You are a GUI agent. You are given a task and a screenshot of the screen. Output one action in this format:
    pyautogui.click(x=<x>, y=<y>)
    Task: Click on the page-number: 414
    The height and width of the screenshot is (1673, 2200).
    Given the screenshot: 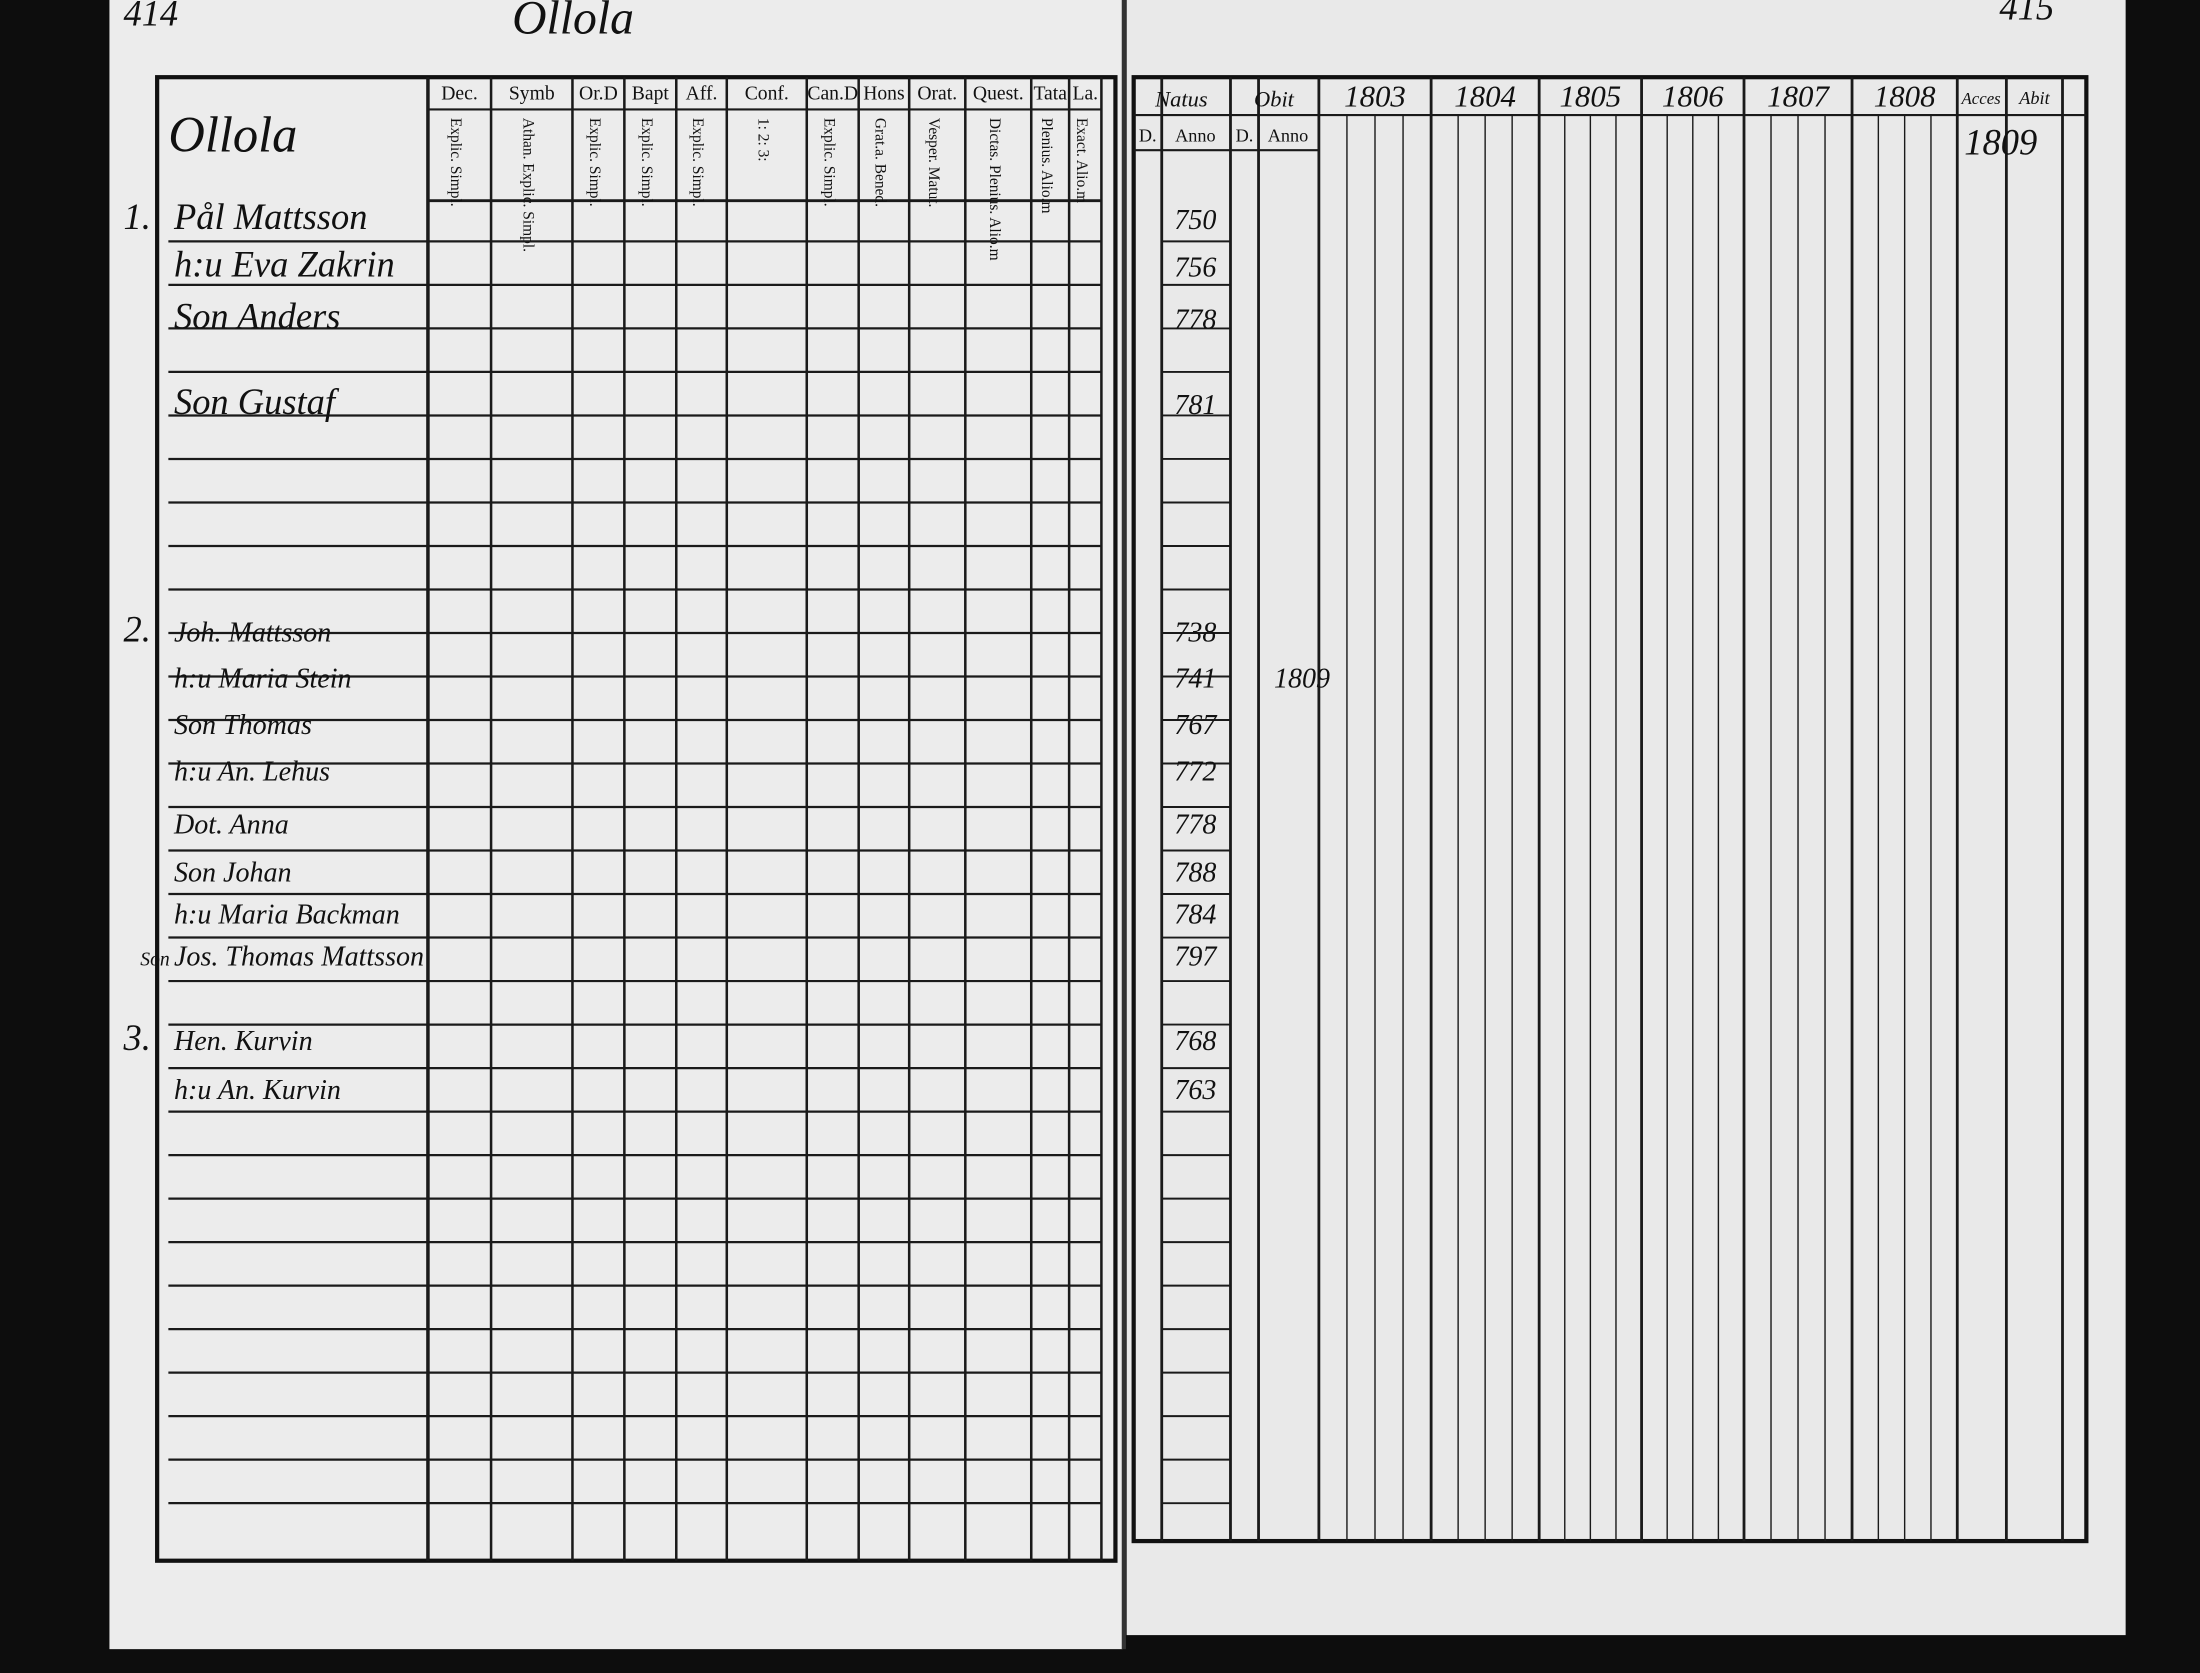 What is the action you would take?
    pyautogui.click(x=150, y=16)
    